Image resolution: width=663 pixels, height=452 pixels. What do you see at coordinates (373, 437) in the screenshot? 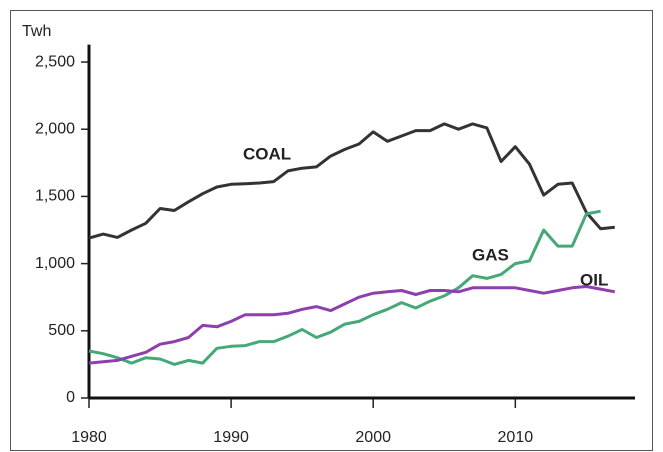
I see `x-tick-label: 2000` at bounding box center [373, 437].